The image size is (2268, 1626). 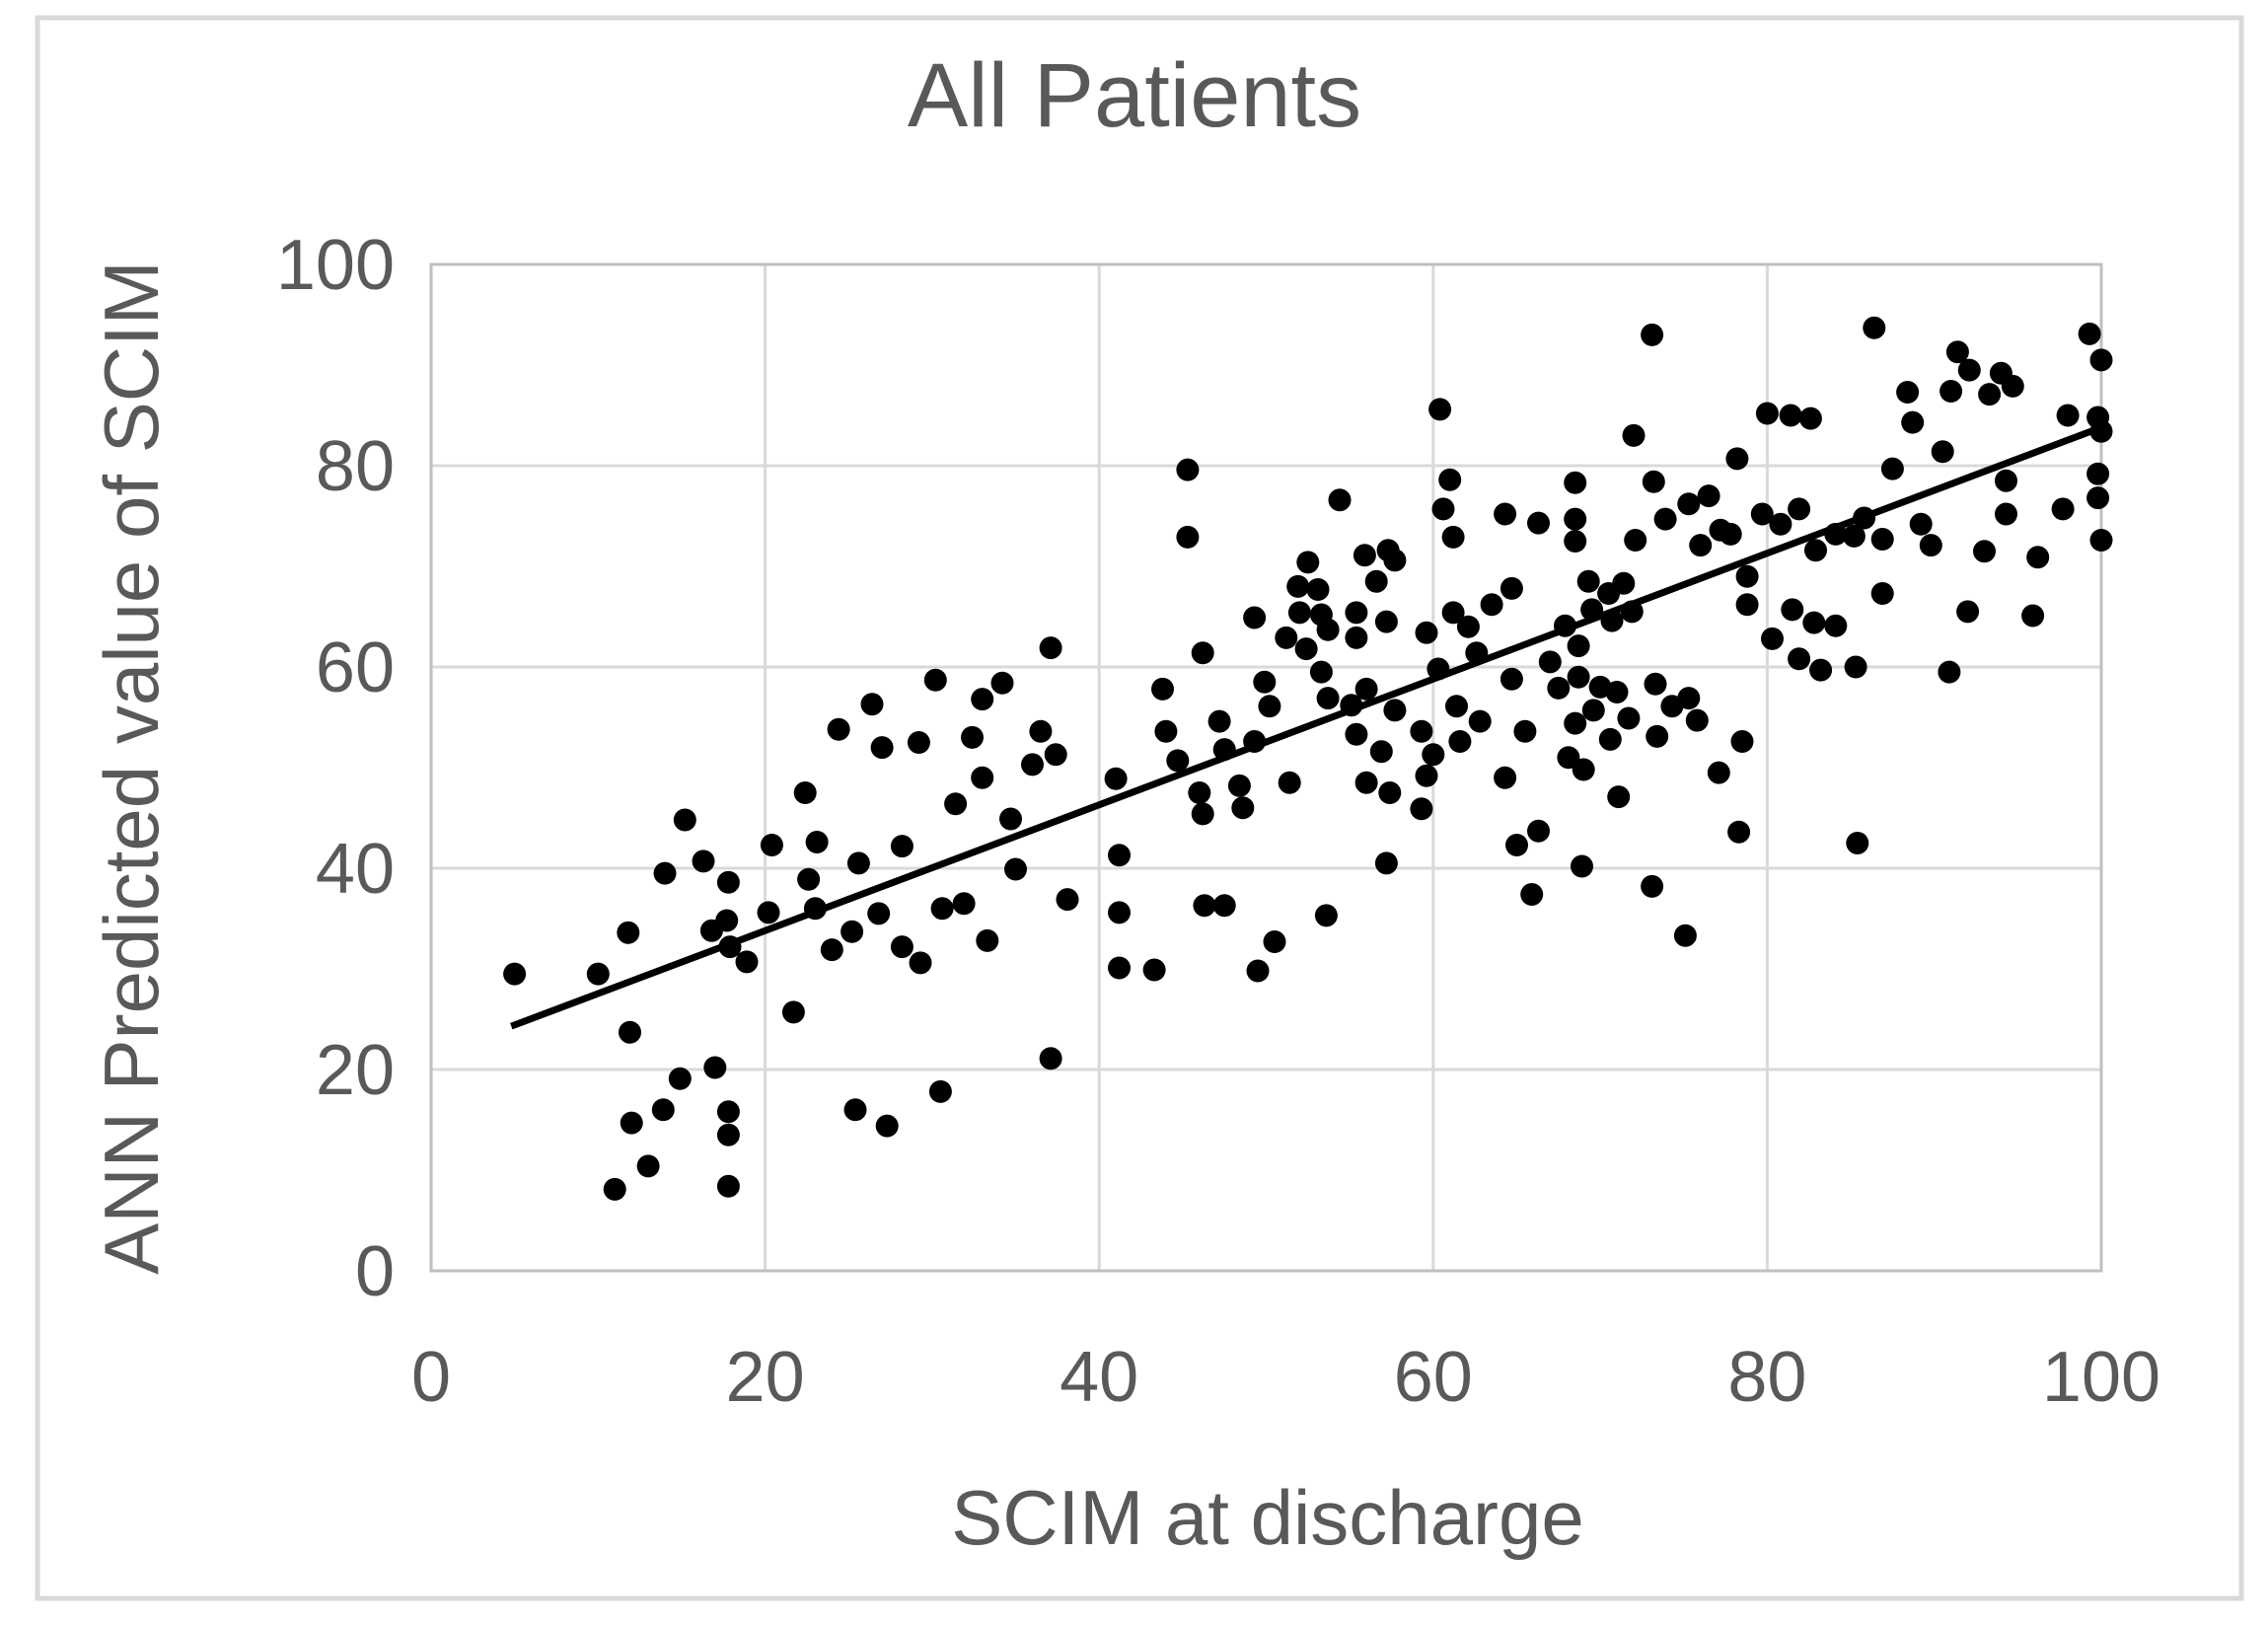 What do you see at coordinates (355, 667) in the screenshot?
I see `y-tick-label: 60` at bounding box center [355, 667].